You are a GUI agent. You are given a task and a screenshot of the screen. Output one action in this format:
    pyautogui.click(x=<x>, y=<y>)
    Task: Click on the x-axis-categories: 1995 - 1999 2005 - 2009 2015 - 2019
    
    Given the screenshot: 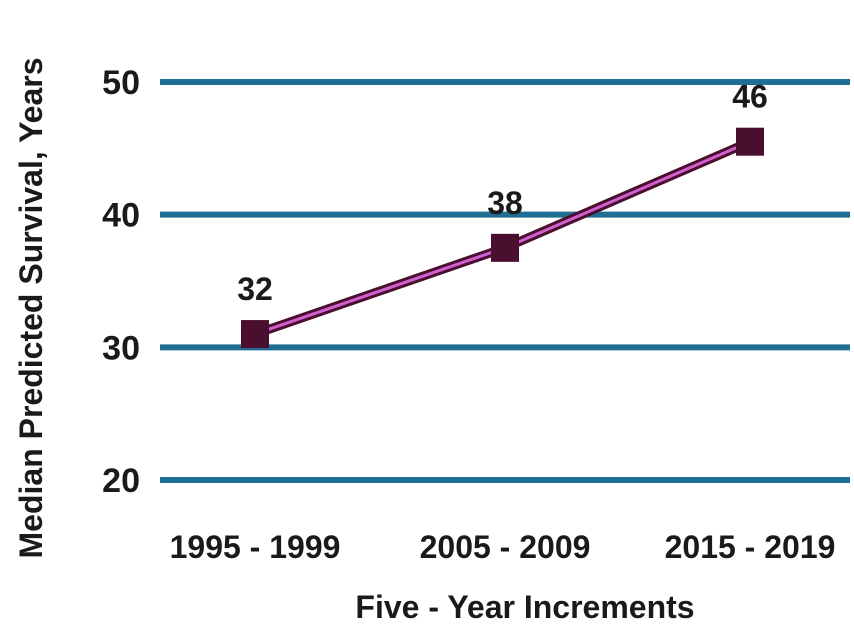 What is the action you would take?
    pyautogui.click(x=503, y=547)
    